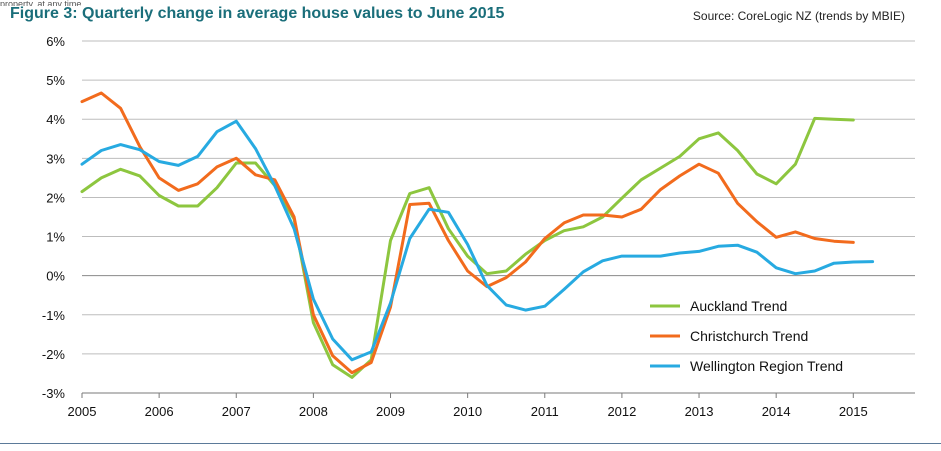  I want to click on x-tick-label: 2005, so click(82, 411).